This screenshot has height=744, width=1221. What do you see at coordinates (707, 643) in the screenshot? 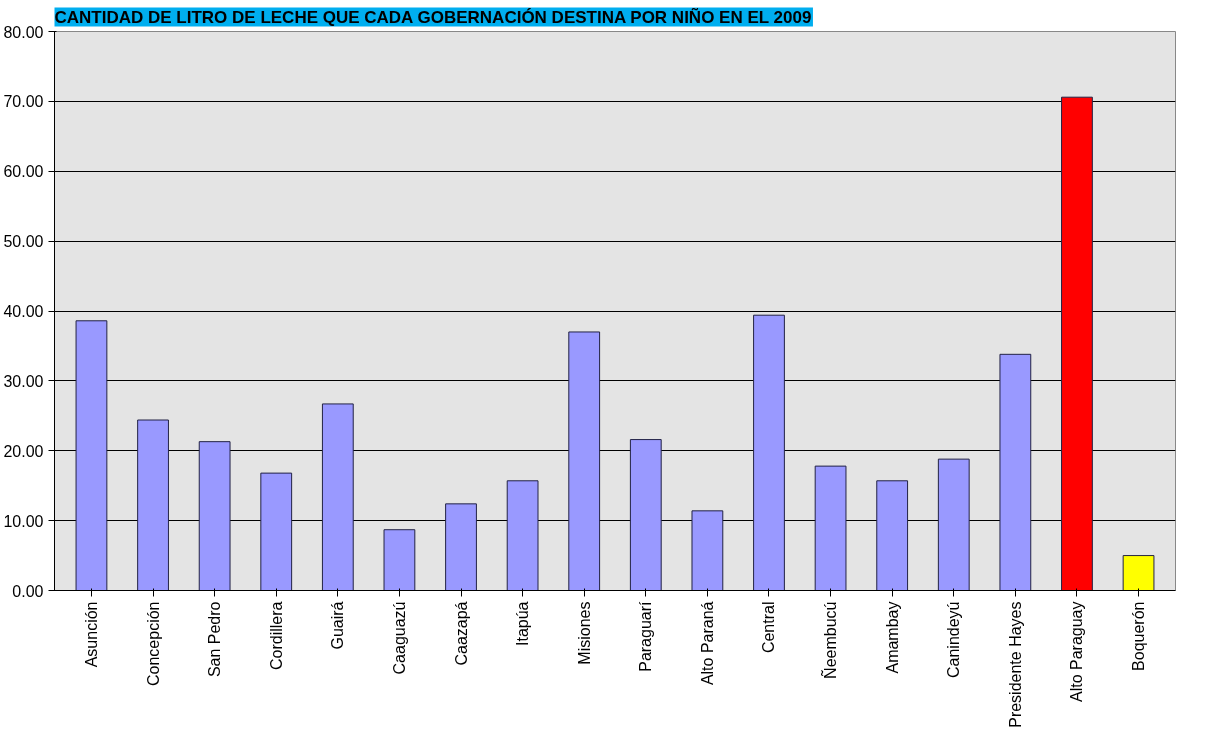
I see `x-tick-label: Alto Paraná` at bounding box center [707, 643].